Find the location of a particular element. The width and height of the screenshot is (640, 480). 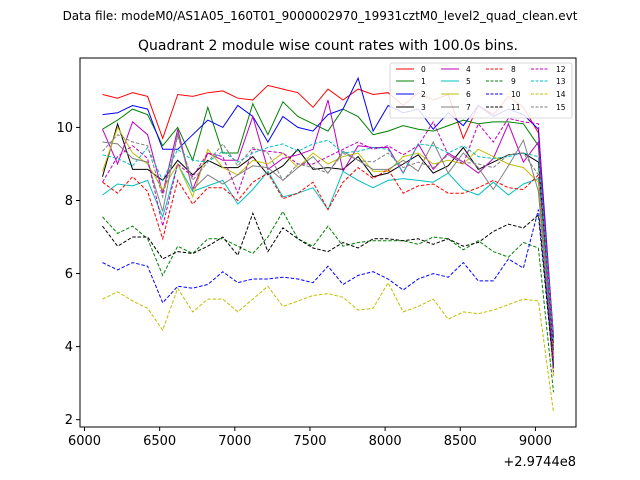

x-tick-label: 7500 is located at coordinates (309, 441).